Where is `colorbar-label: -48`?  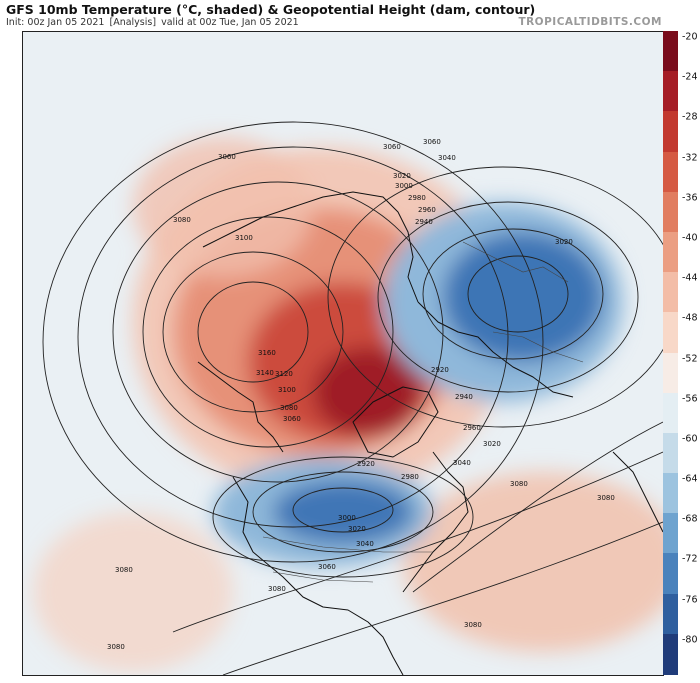 colorbar-label: -48 is located at coordinates (690, 318).